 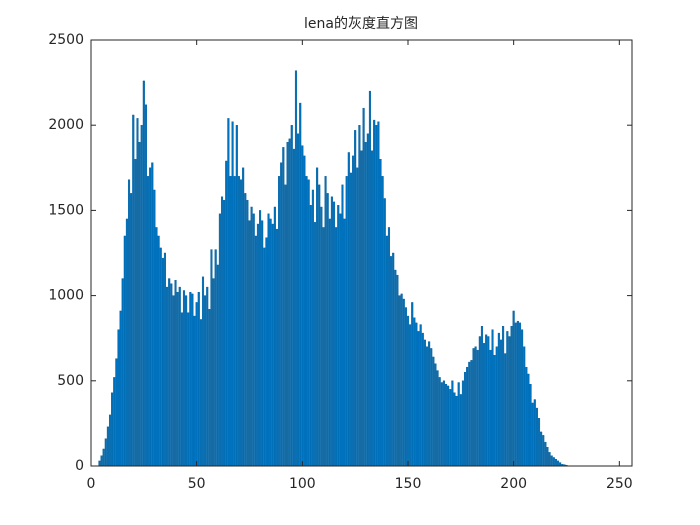 What do you see at coordinates (66, 296) in the screenshot?
I see `y-tick-label: 1000` at bounding box center [66, 296].